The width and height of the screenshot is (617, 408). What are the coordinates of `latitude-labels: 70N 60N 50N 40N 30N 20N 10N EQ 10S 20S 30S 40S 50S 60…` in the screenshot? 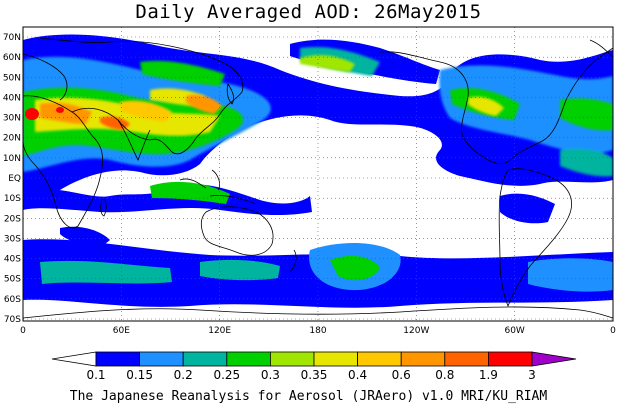 It's located at (12, 179).